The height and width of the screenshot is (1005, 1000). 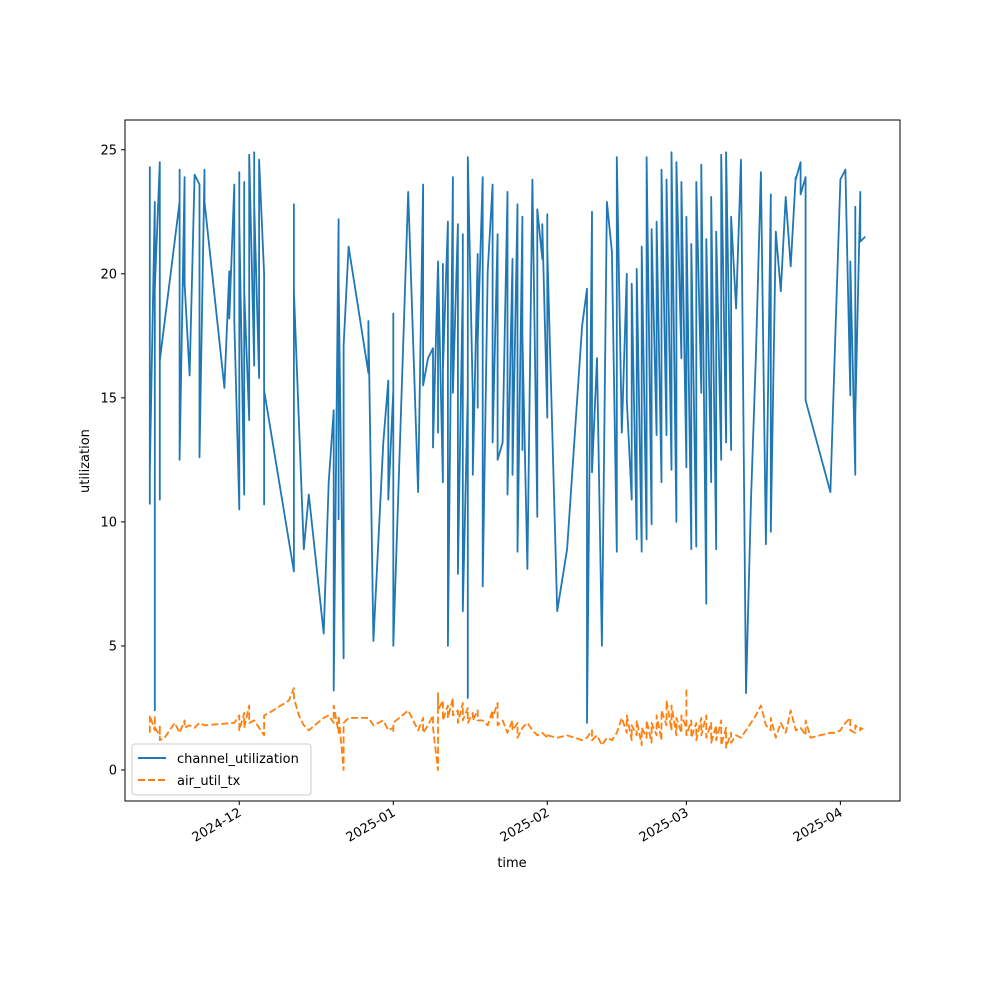 I want to click on legend-label-air-util-tx: air_util_tx, so click(x=209, y=781).